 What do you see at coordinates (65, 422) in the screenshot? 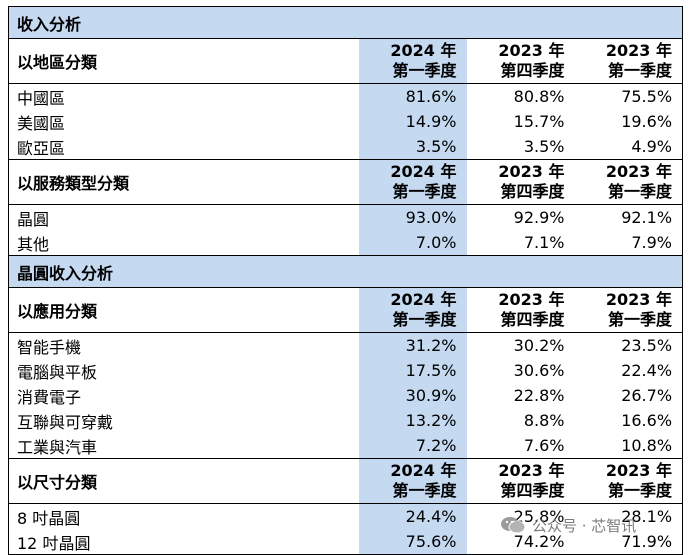
I see `row-label: 互聯與可穿戴` at bounding box center [65, 422].